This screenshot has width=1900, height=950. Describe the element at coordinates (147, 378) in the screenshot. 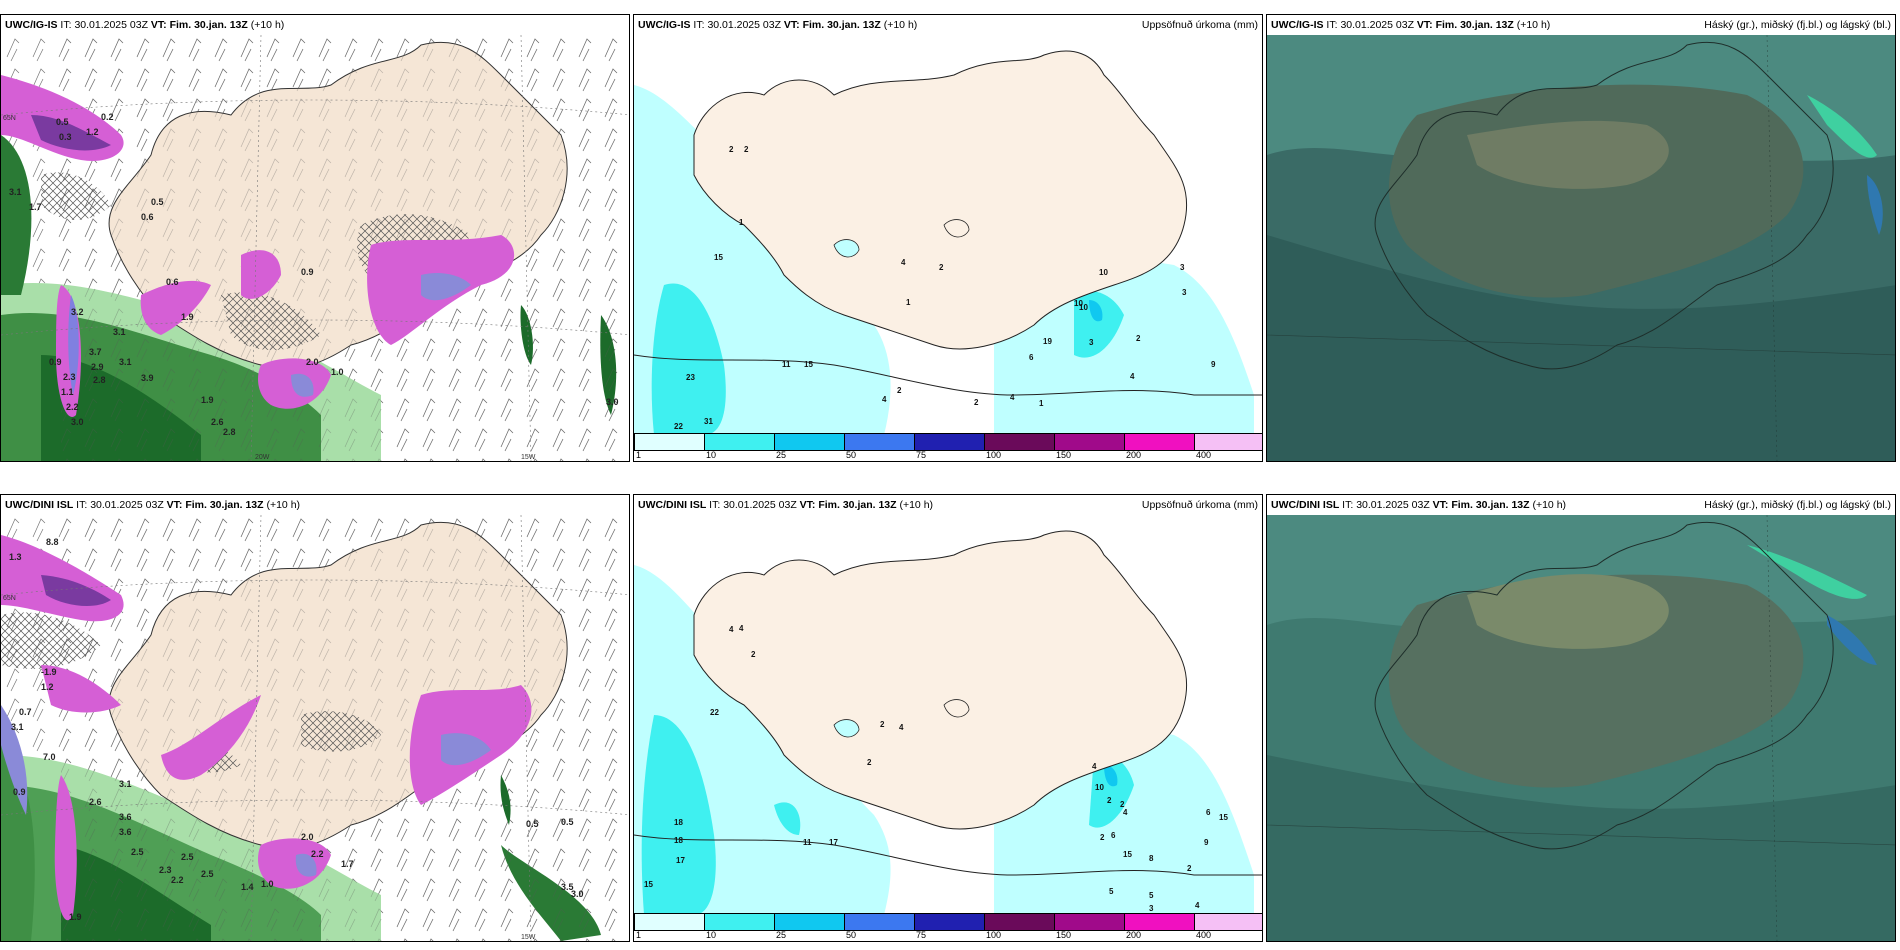

I see `value-label: 3.9` at that location.